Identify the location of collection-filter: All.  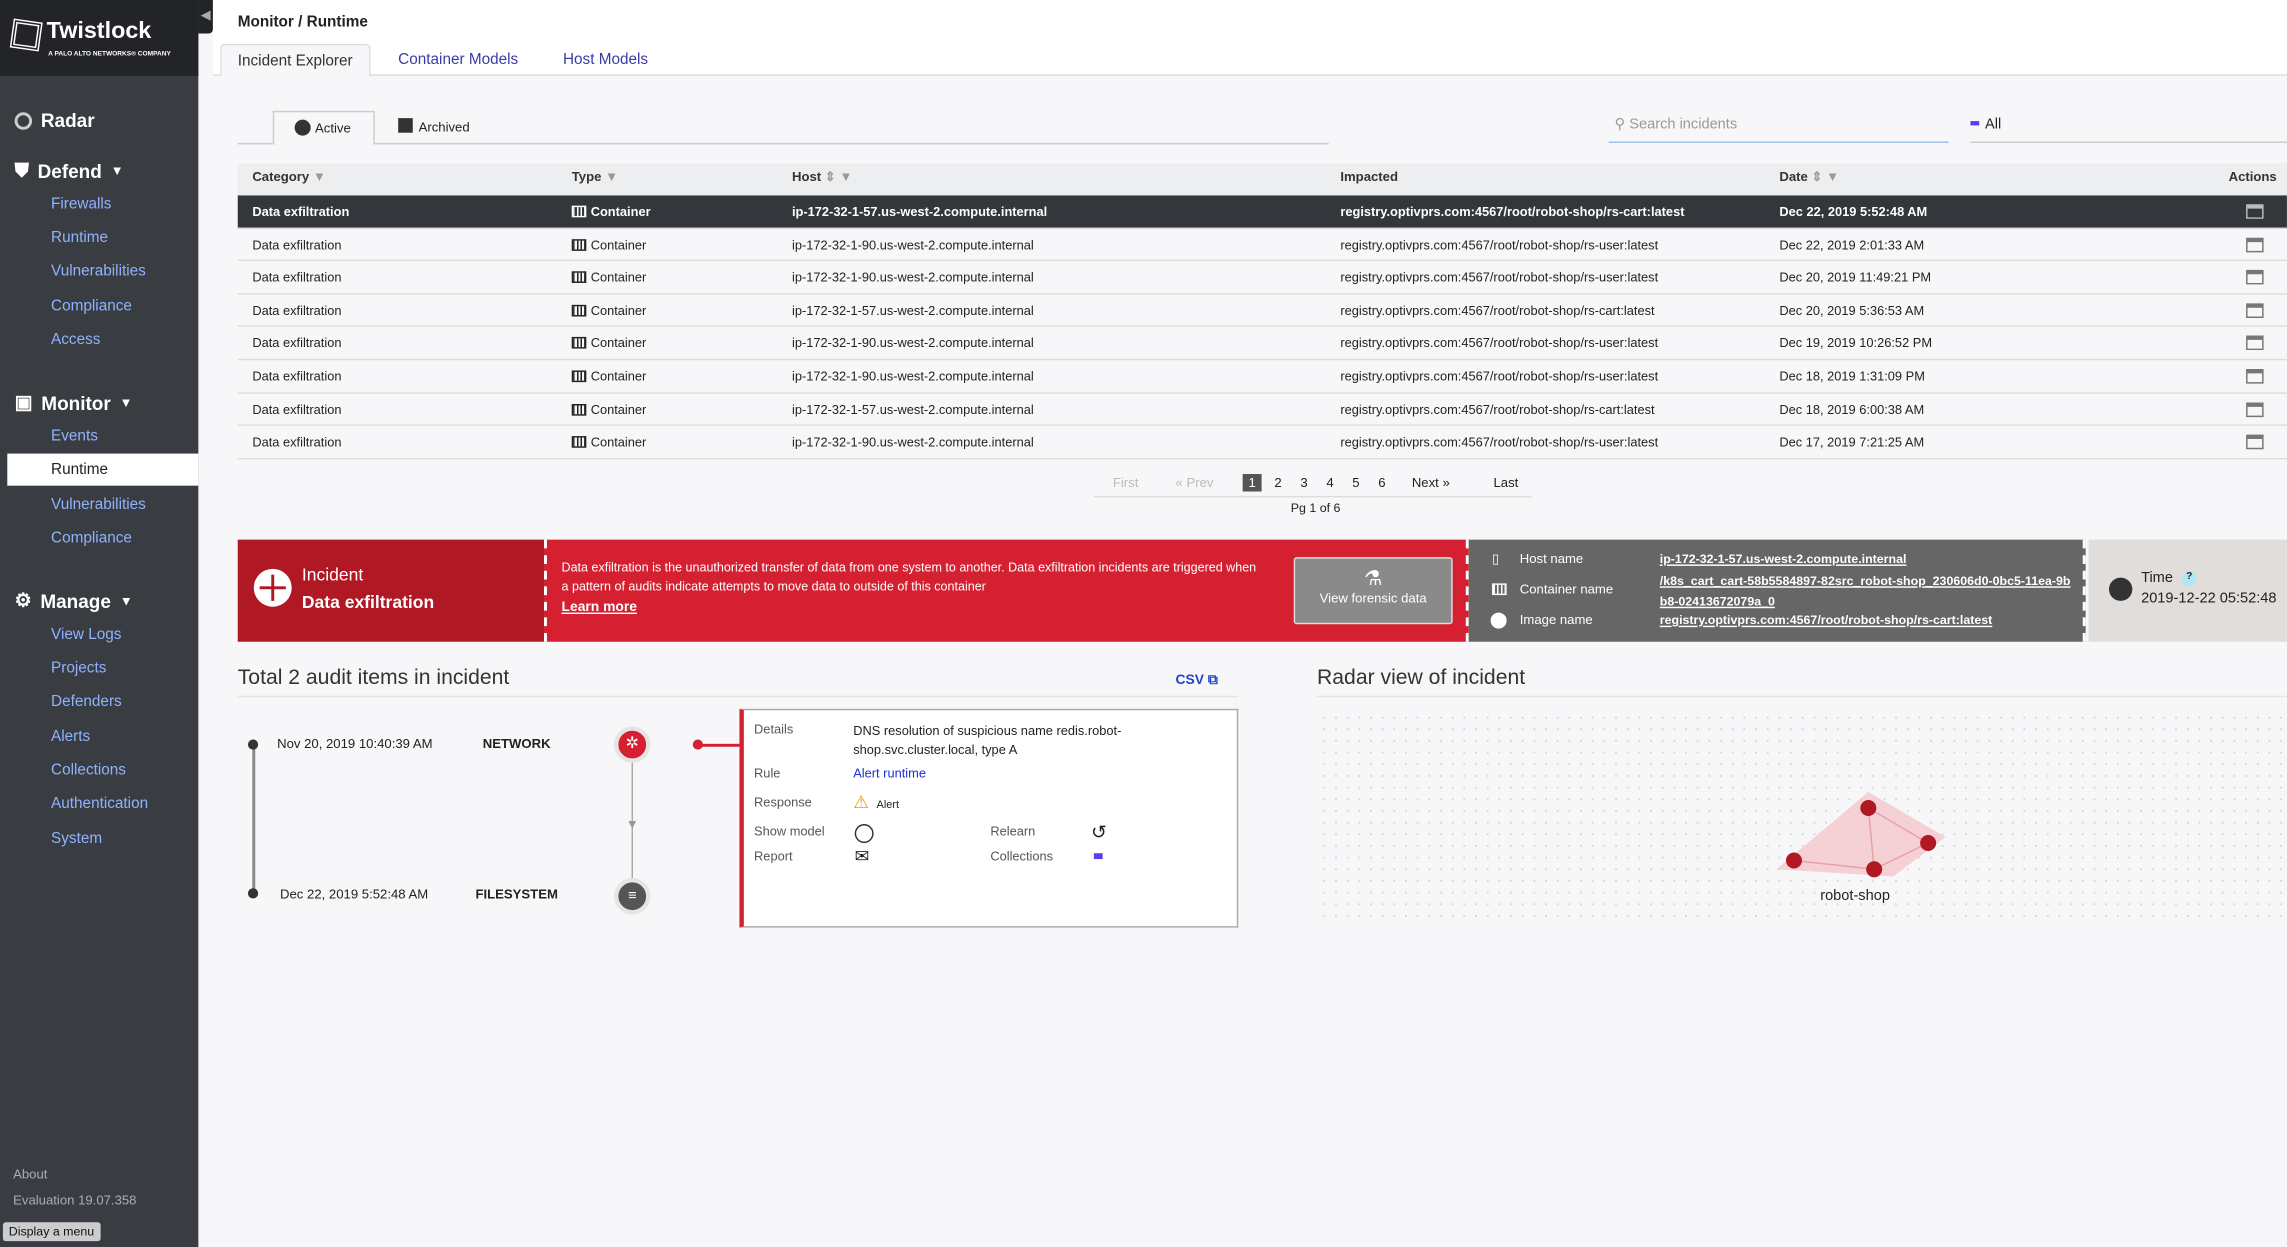
(2128, 127).